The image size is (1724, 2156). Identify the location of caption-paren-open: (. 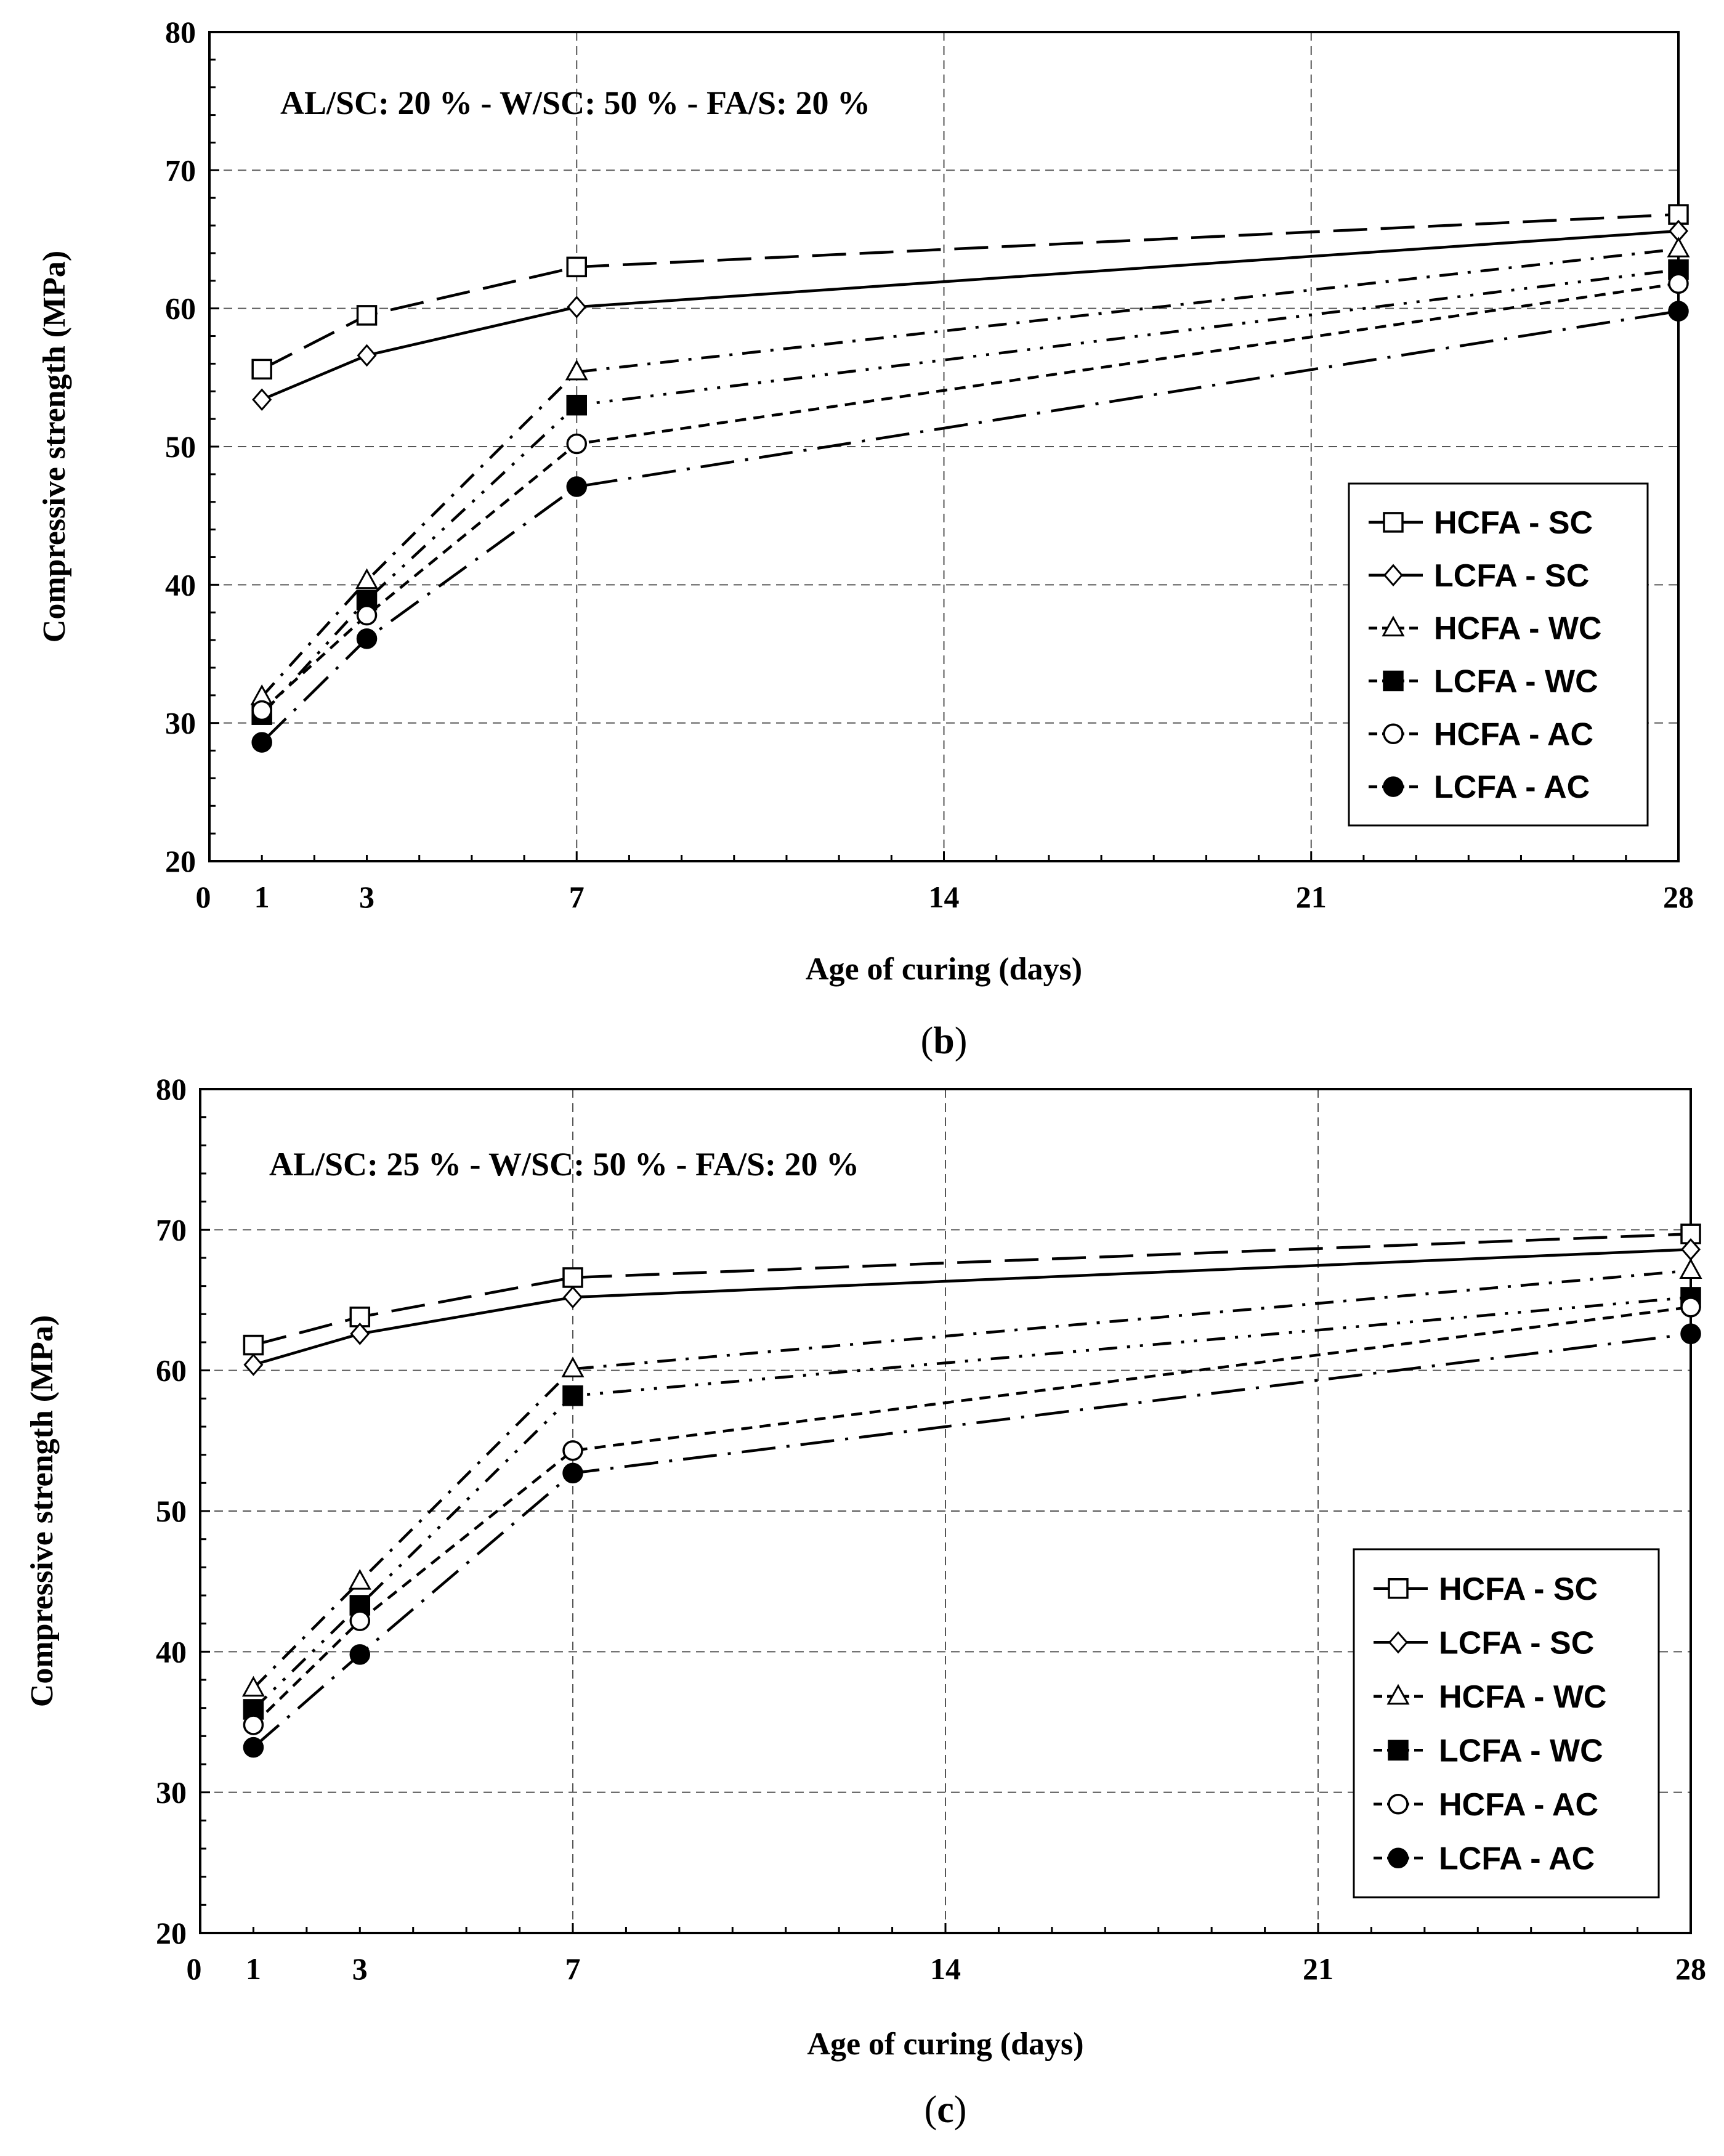
(931, 2110).